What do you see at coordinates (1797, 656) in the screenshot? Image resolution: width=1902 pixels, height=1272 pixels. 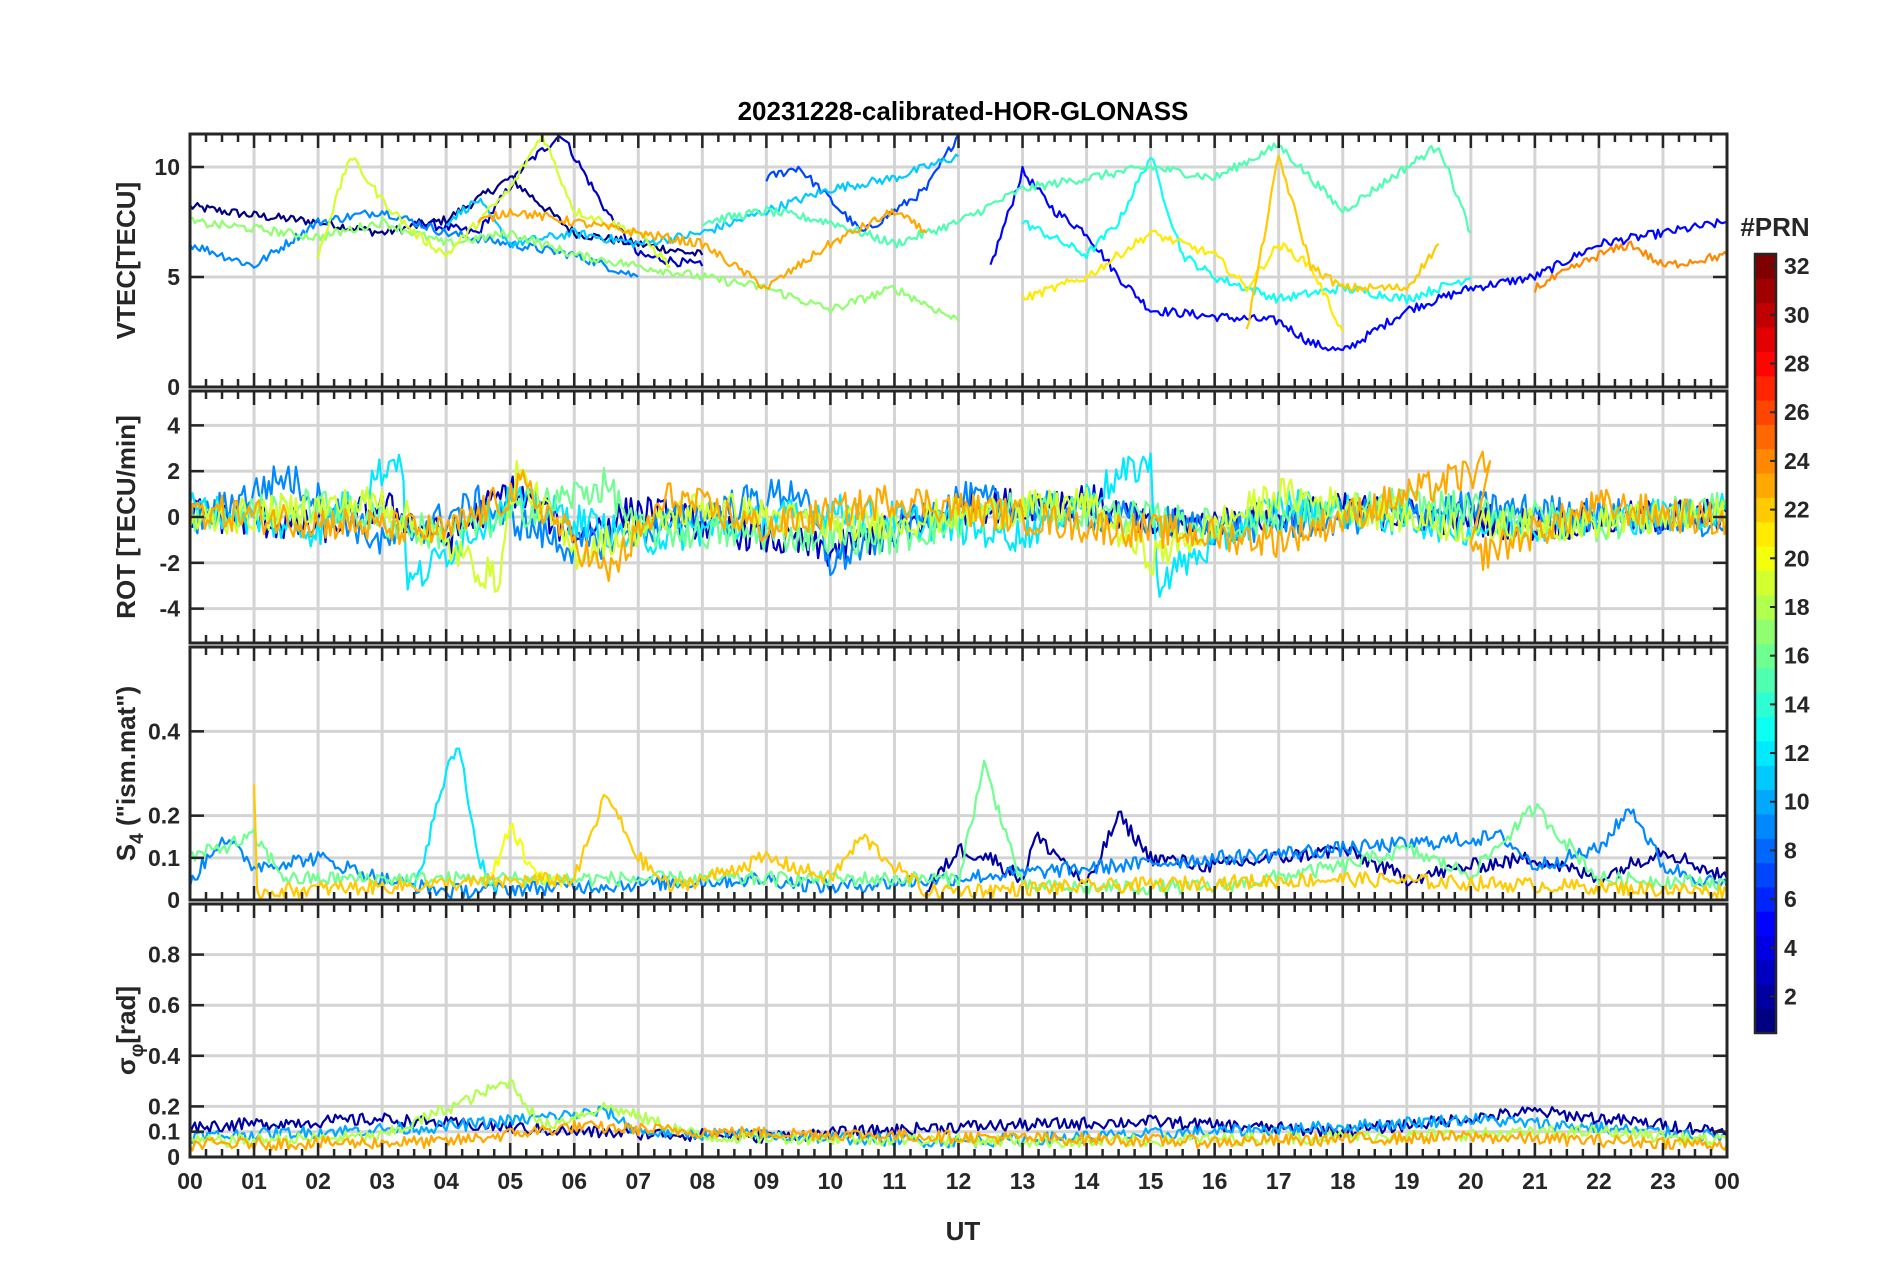 I see `colorbar-tick-label: 16` at bounding box center [1797, 656].